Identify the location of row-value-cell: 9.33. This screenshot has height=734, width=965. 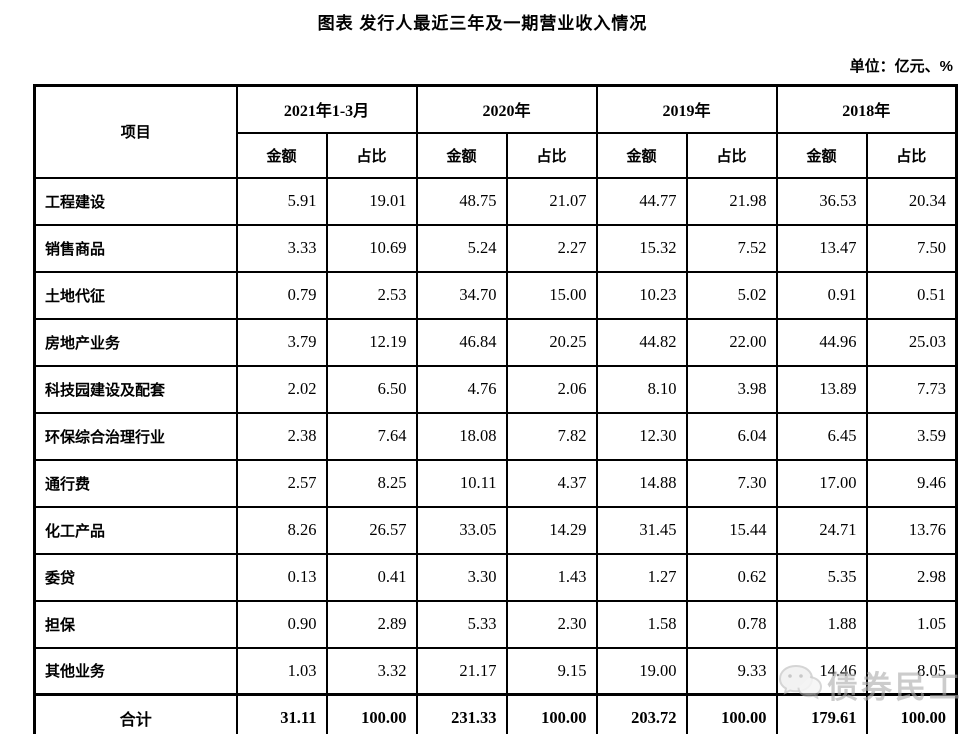
(731, 671).